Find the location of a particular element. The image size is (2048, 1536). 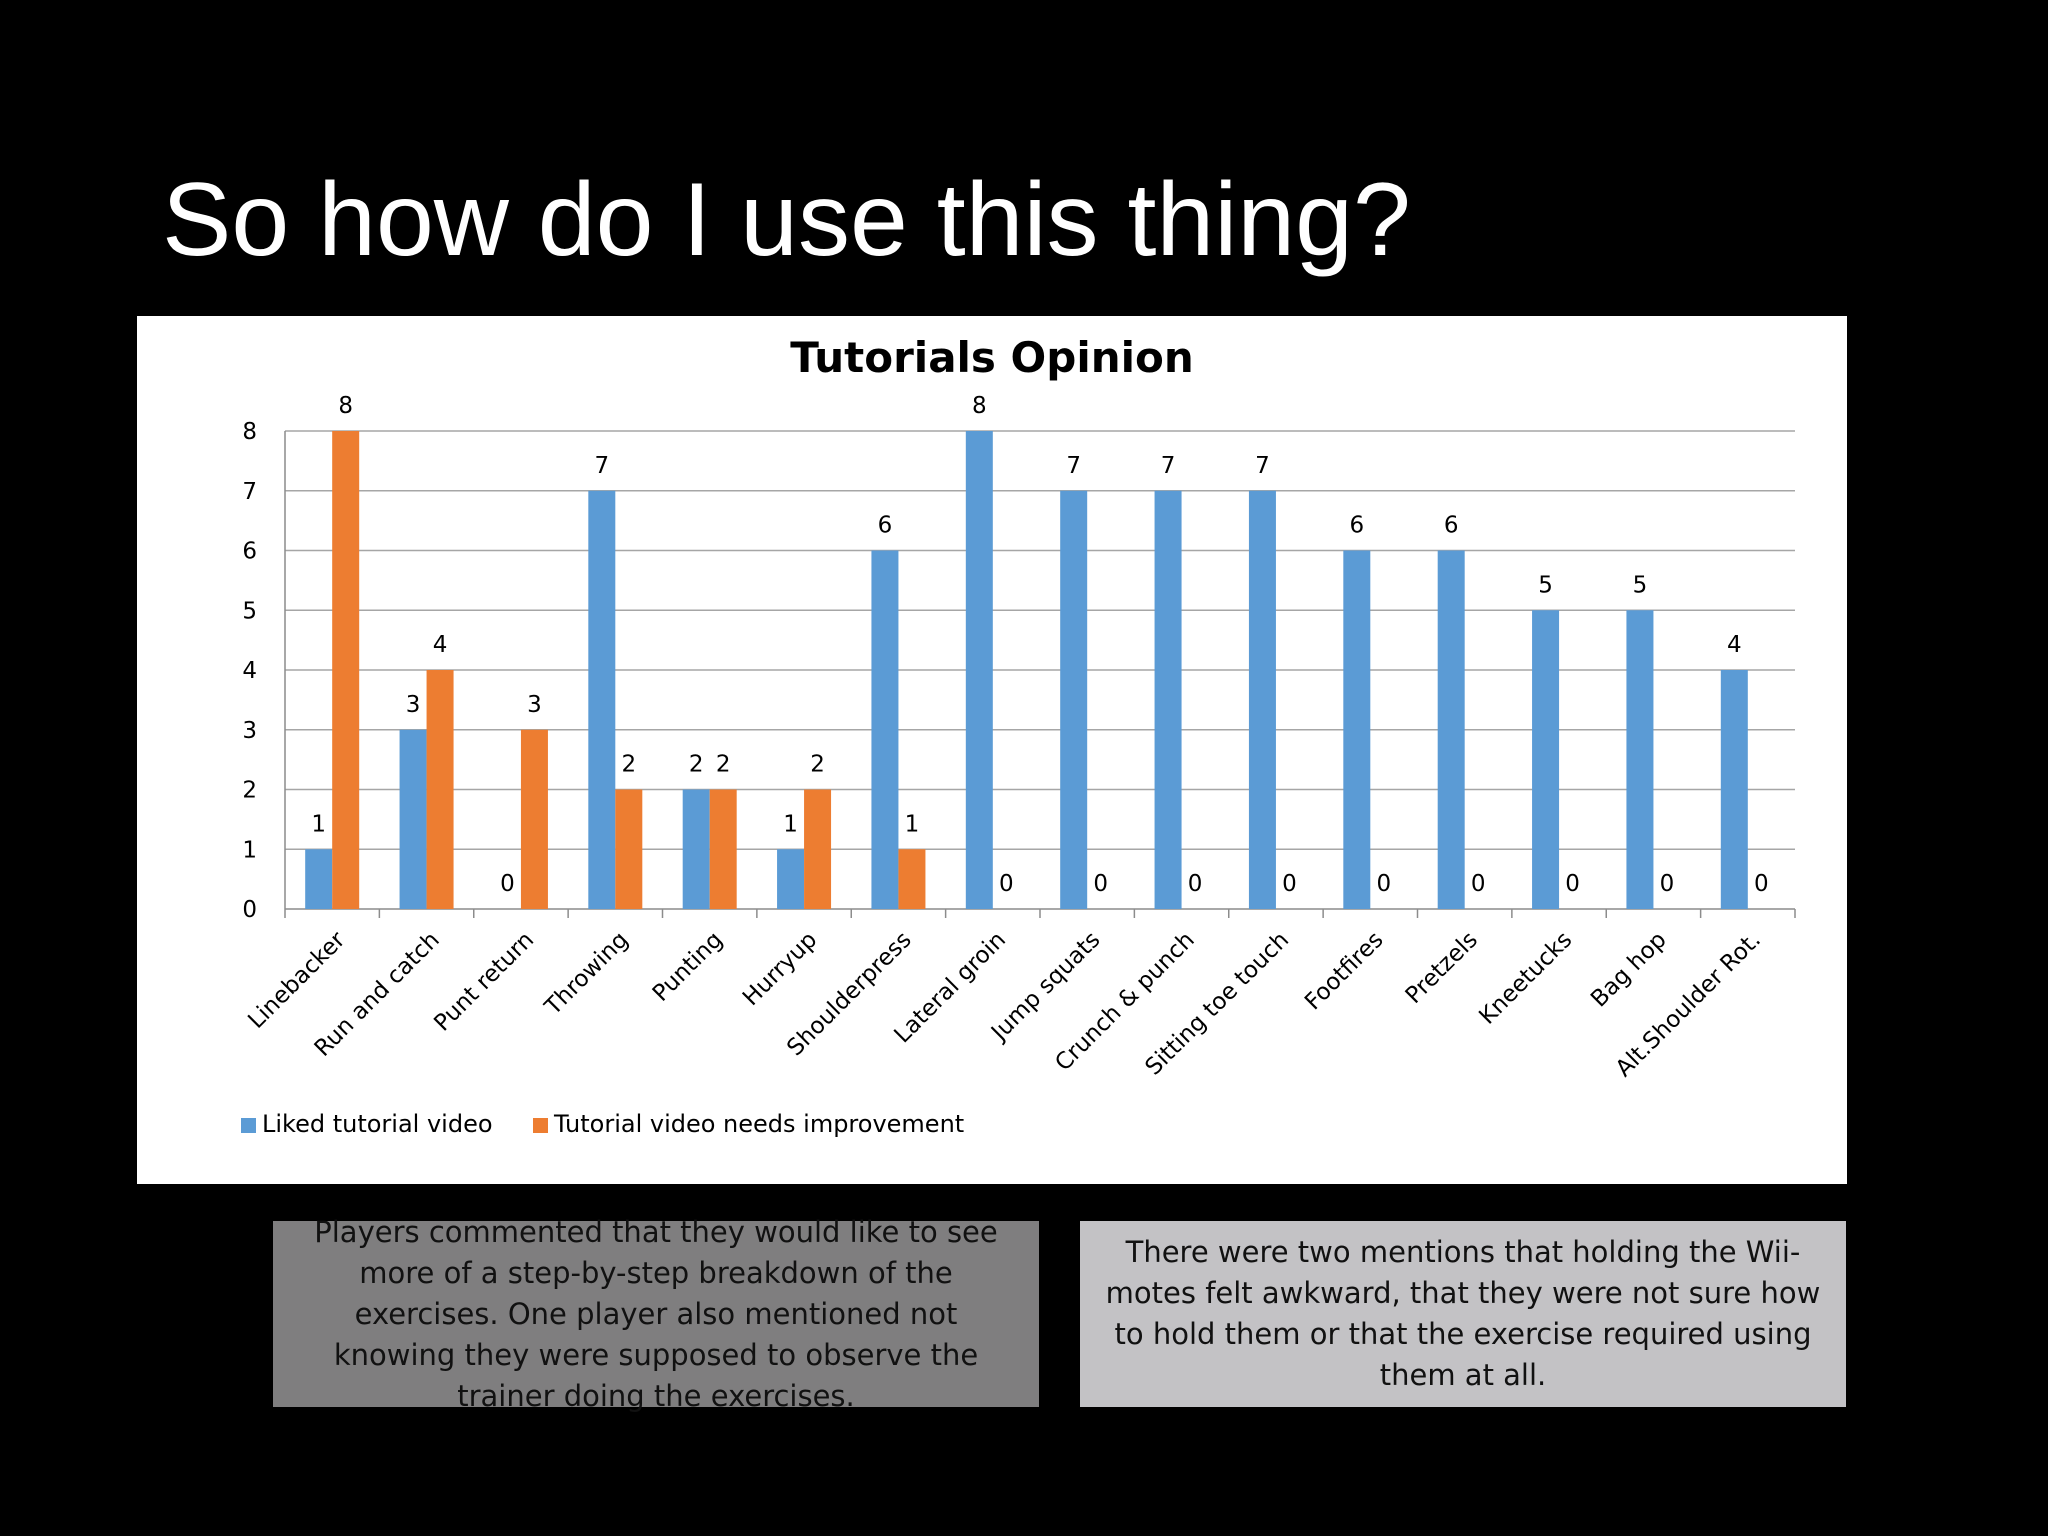

legend-swatch-liked is located at coordinates (248, 1125).